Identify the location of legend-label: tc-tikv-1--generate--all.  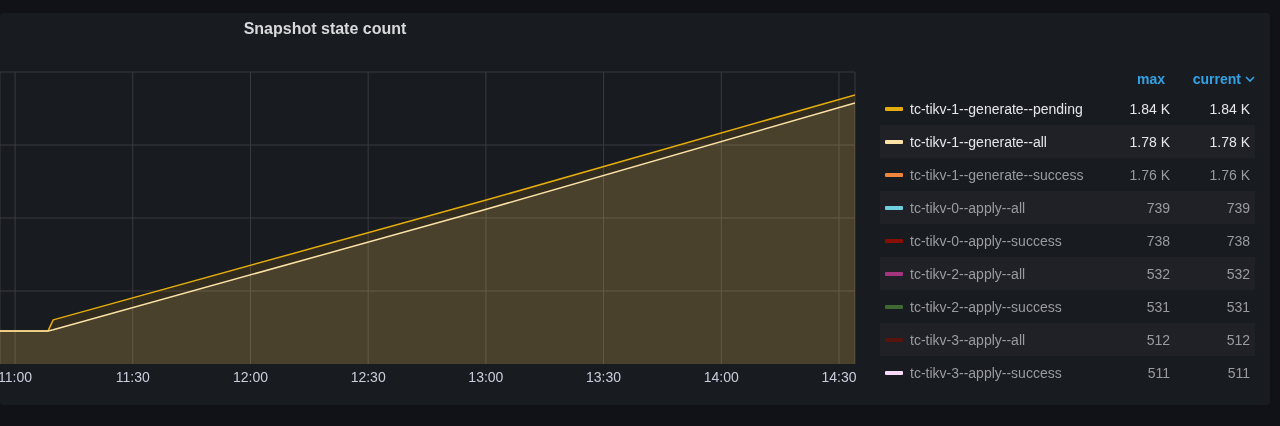
(979, 141).